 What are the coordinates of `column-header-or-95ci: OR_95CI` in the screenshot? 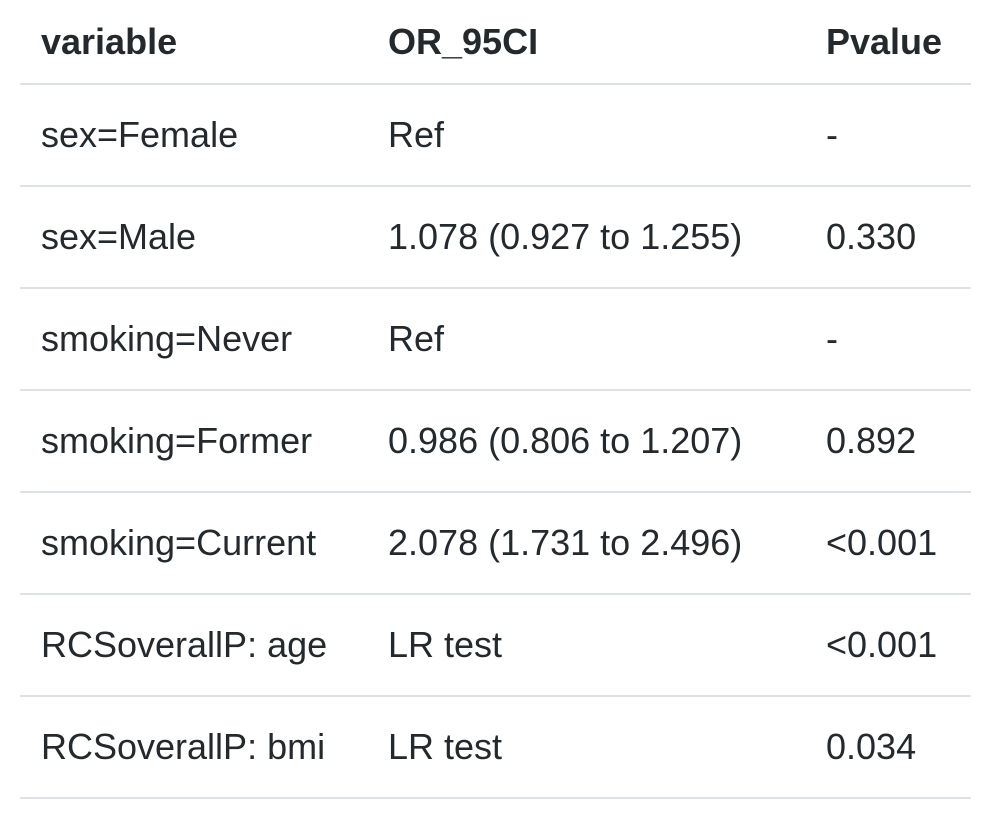 It's located at (463, 41).